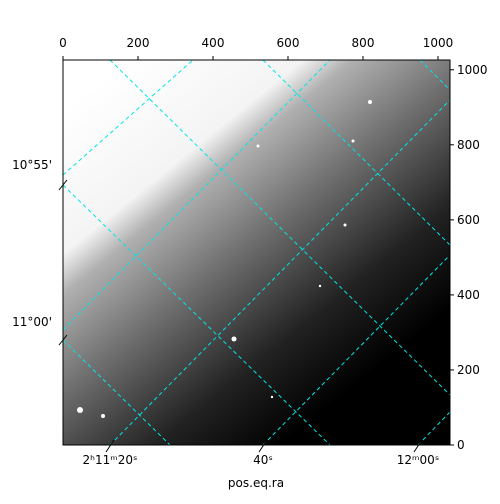  I want to click on y-tick-label: 400, so click(468, 295).